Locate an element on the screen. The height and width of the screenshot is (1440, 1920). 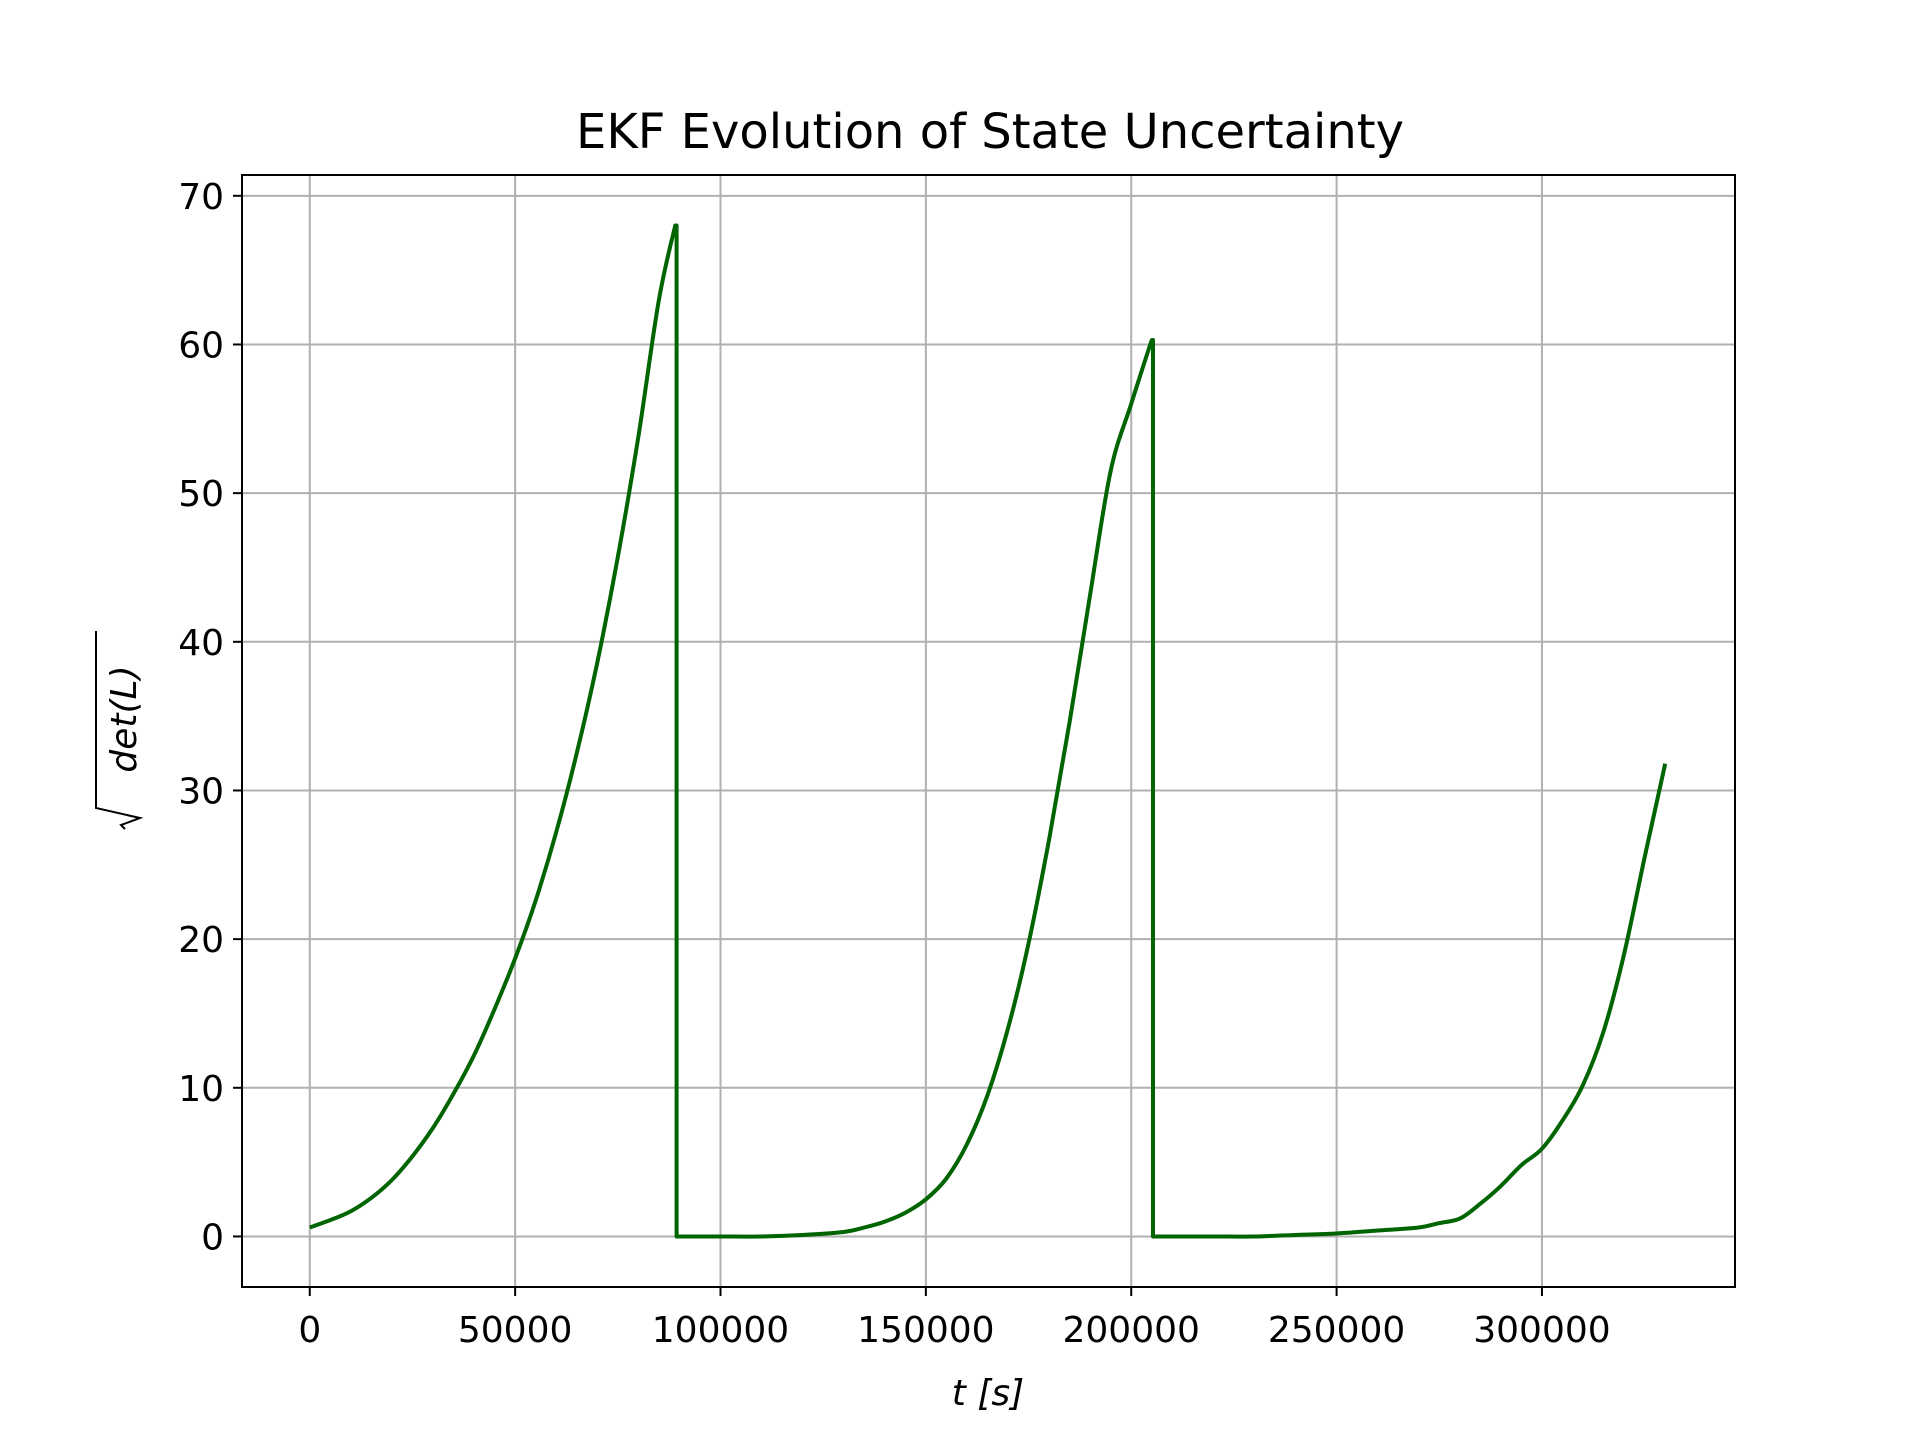
y-tick-label: 30 is located at coordinates (201, 791).